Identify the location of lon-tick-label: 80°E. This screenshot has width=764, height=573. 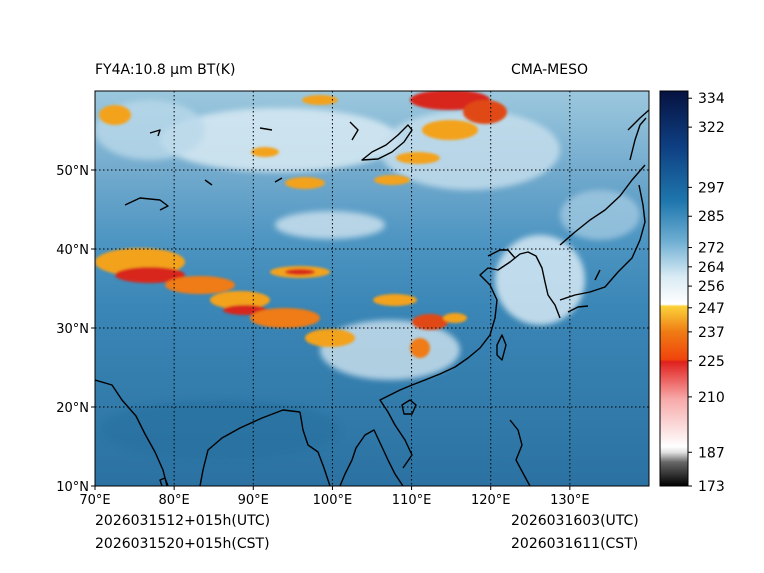
(174, 500).